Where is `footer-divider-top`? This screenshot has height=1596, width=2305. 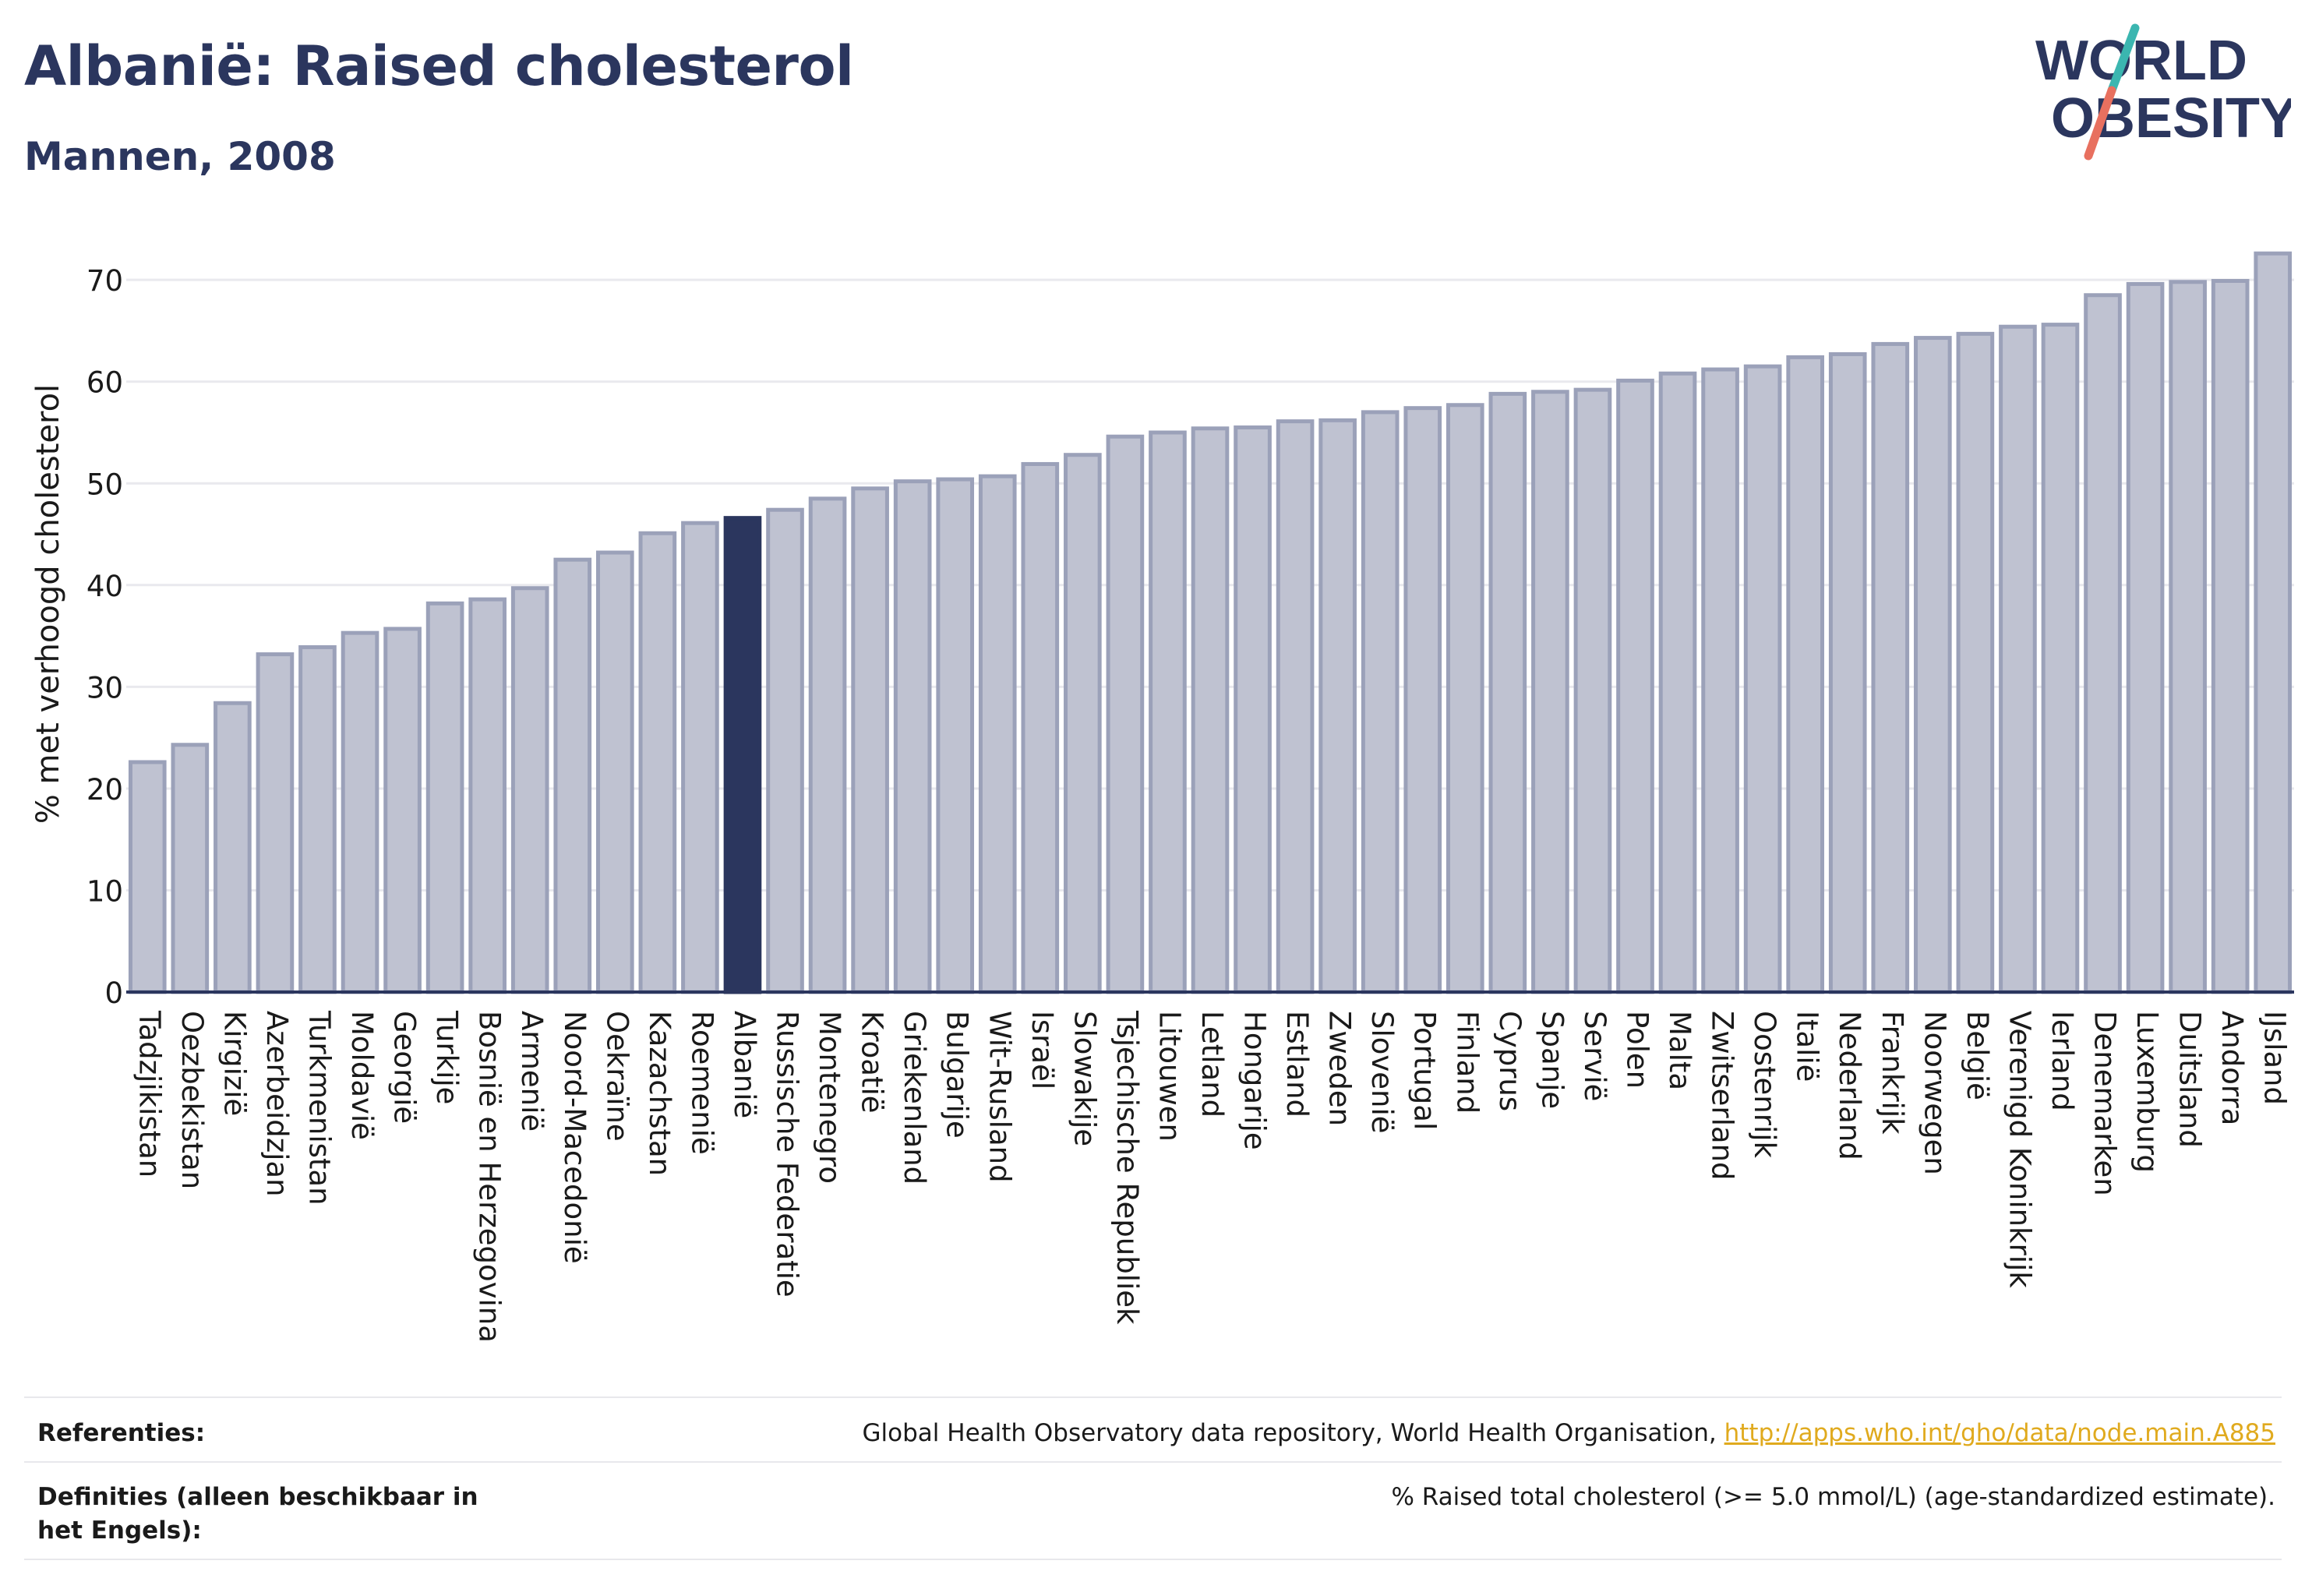 footer-divider-top is located at coordinates (1153, 1397).